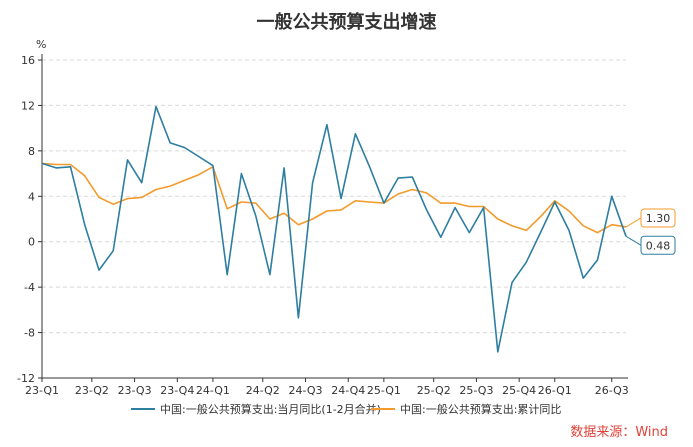 The height and width of the screenshot is (447, 693). I want to click on x-tick-label: 24-Q4, so click(348, 390).